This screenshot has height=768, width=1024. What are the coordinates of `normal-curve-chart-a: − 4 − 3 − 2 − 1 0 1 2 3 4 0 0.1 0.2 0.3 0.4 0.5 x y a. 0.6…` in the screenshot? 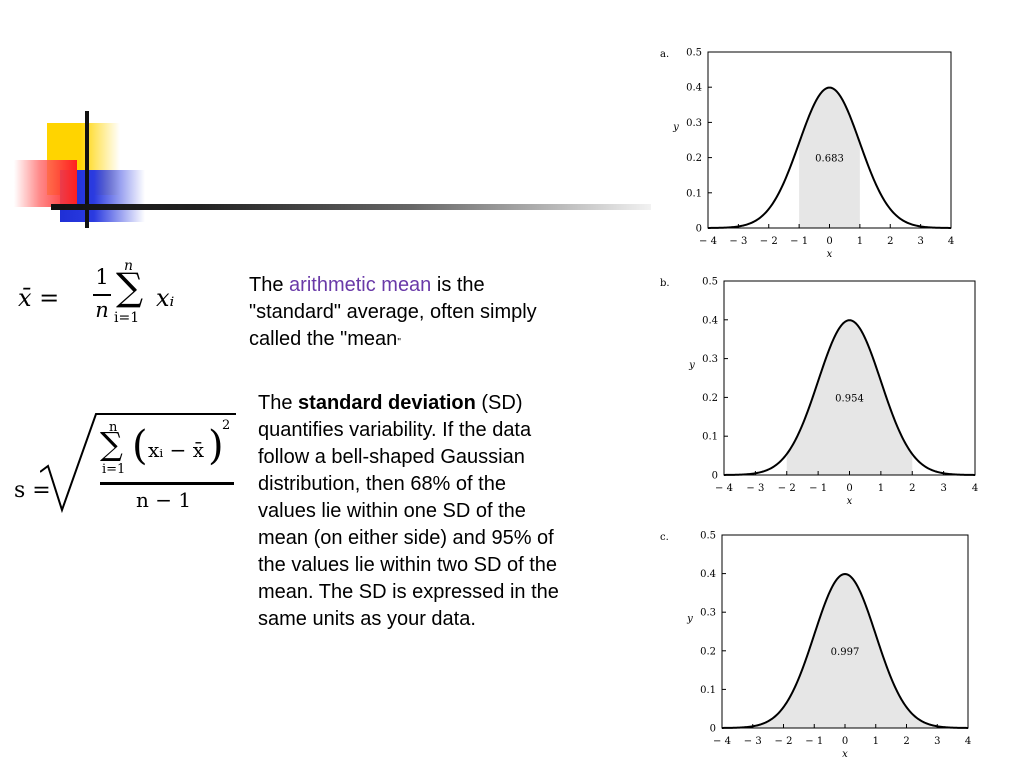 It's located at (807, 154).